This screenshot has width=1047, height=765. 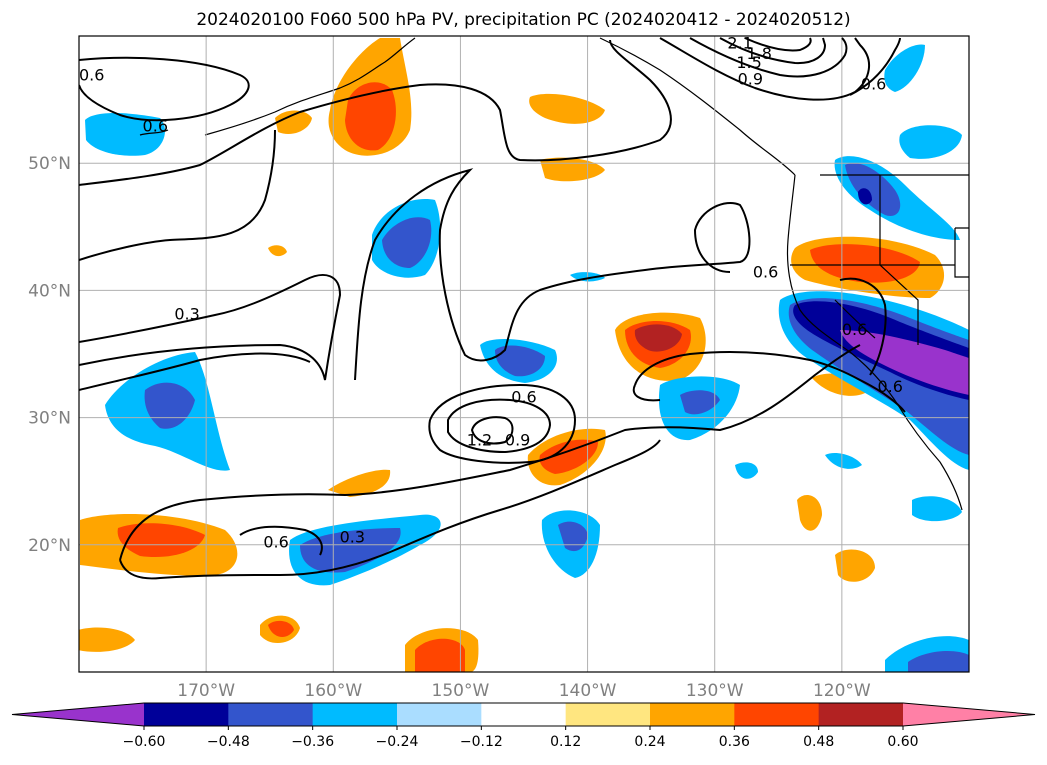 I want to click on colorbar-tick-label: −0.36, so click(x=312, y=742).